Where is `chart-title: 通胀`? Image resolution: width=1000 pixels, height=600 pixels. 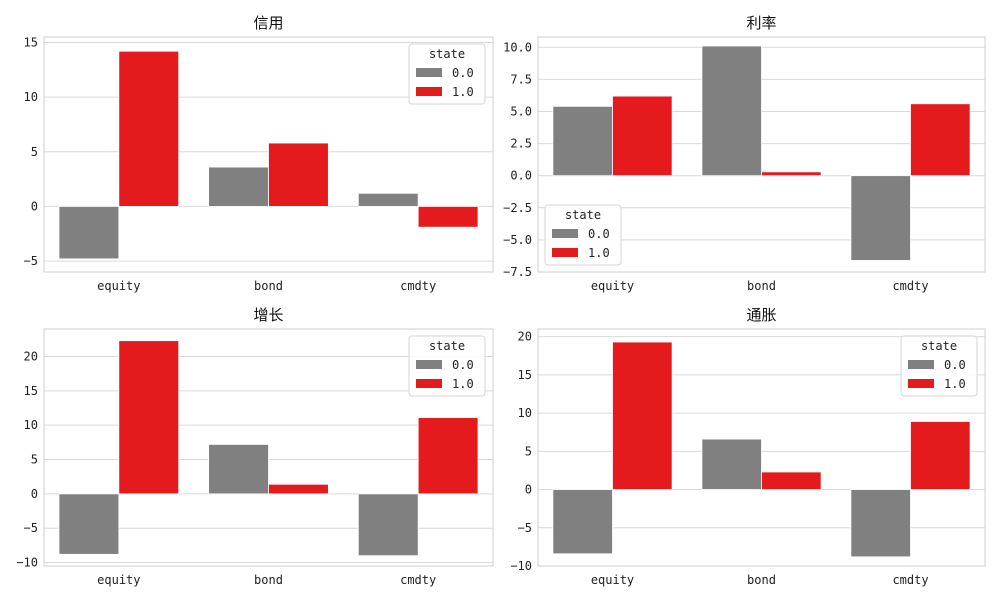
chart-title: 通胀 is located at coordinates (761, 315).